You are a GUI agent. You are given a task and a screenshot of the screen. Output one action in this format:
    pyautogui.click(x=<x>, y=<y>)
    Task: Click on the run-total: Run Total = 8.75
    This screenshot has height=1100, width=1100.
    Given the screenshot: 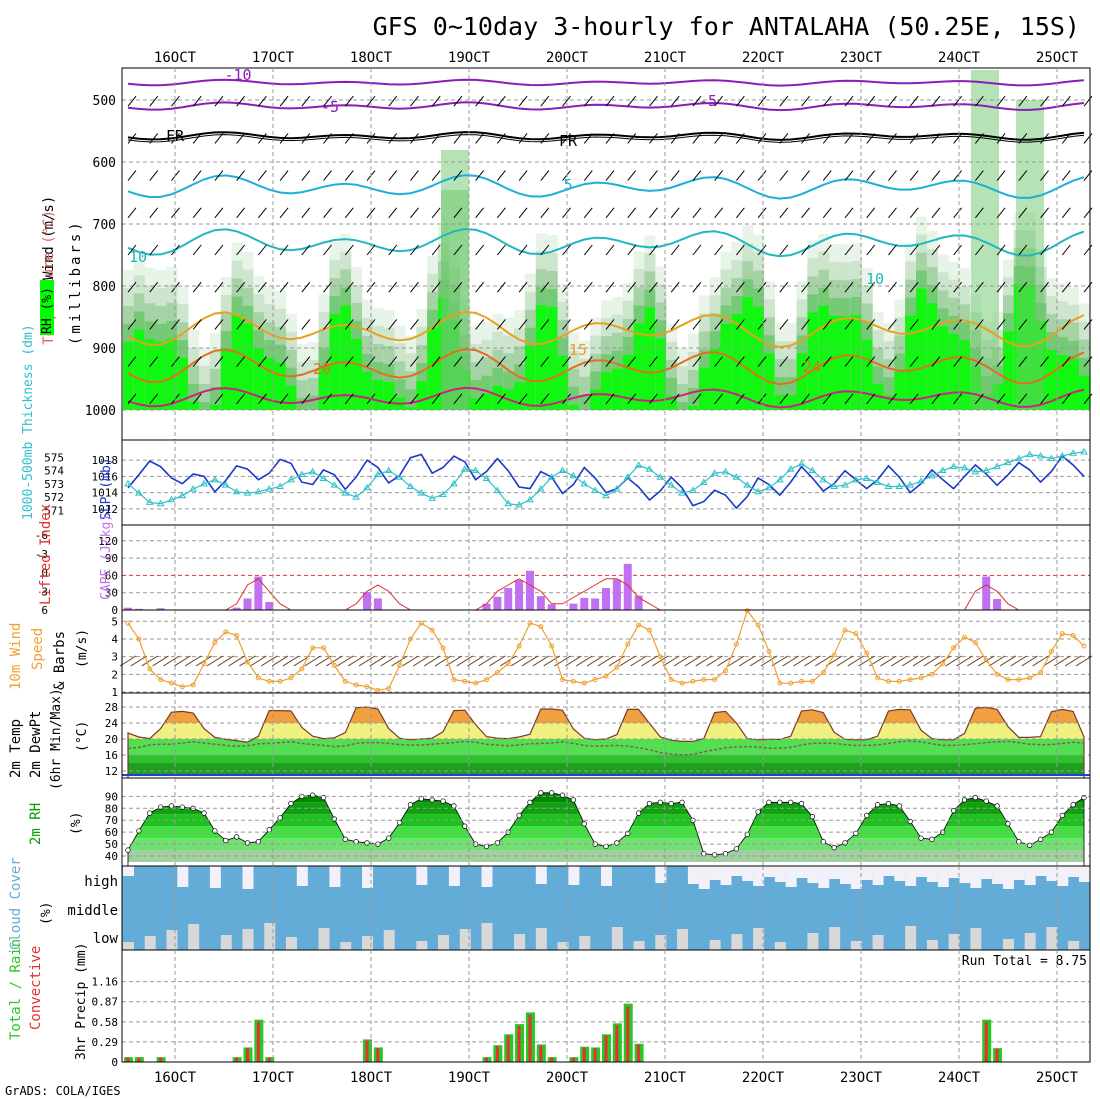 What is the action you would take?
    pyautogui.click(x=1024, y=961)
    